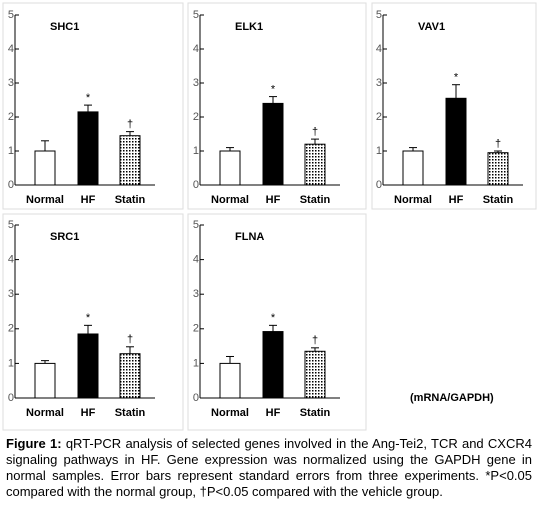 The width and height of the screenshot is (538, 529). What do you see at coordinates (64, 237) in the screenshot?
I see `chart-title: SRC1` at bounding box center [64, 237].